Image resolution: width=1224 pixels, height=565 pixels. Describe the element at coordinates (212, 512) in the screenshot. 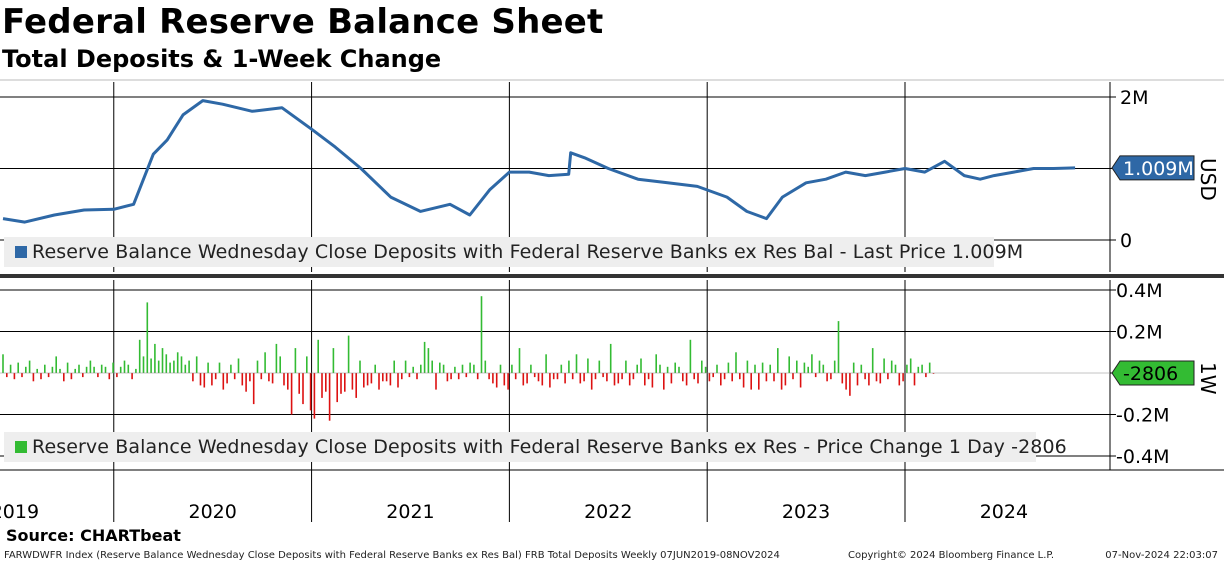

I see `x-tick-label-2020: 2020` at that location.